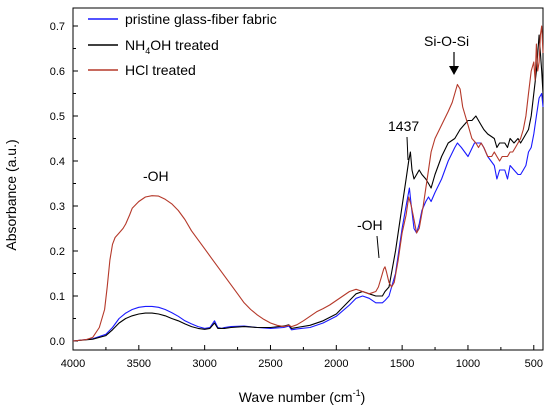 The image size is (550, 412). Describe the element at coordinates (160, 70) in the screenshot. I see `legend-label-hcl: HCl treated` at that location.